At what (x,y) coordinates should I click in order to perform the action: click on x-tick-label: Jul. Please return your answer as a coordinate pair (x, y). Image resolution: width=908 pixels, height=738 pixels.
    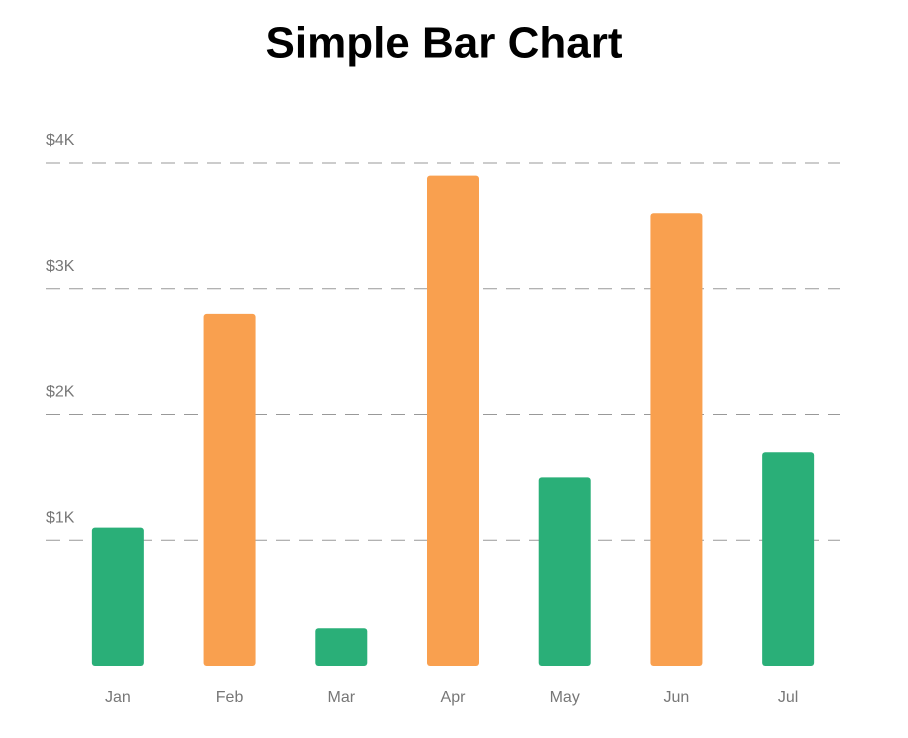
    Looking at the image, I should click on (788, 697).